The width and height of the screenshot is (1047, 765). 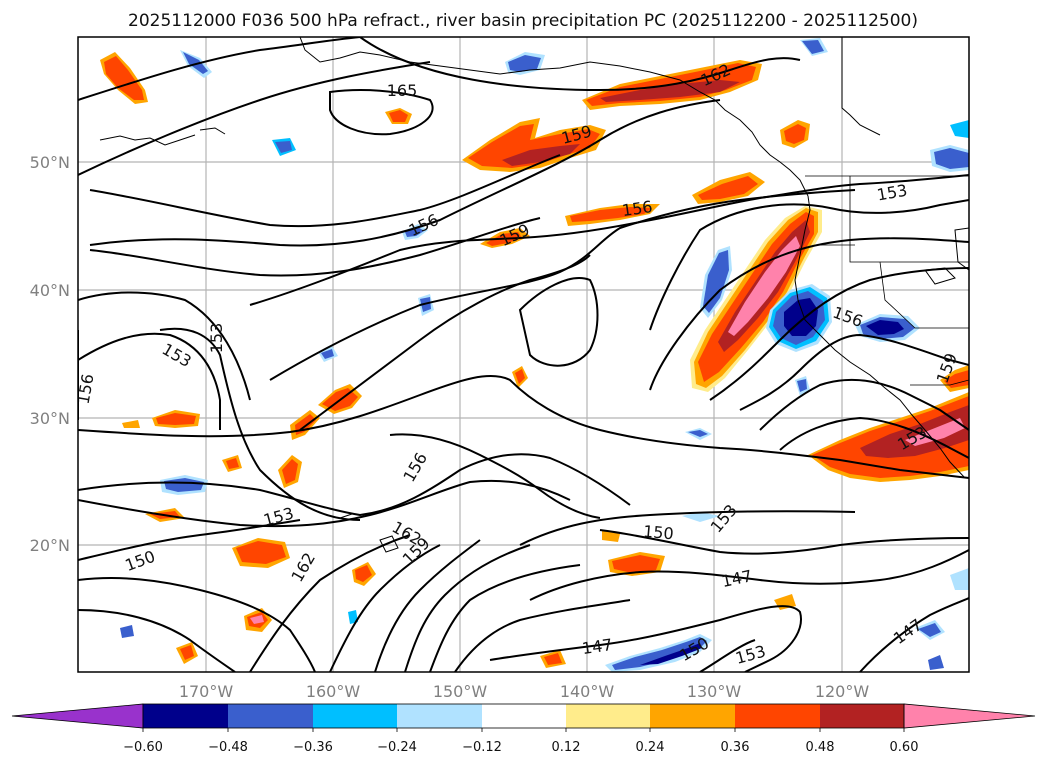 What do you see at coordinates (482, 747) in the screenshot?
I see `colorbar-tick-label: −0.12` at bounding box center [482, 747].